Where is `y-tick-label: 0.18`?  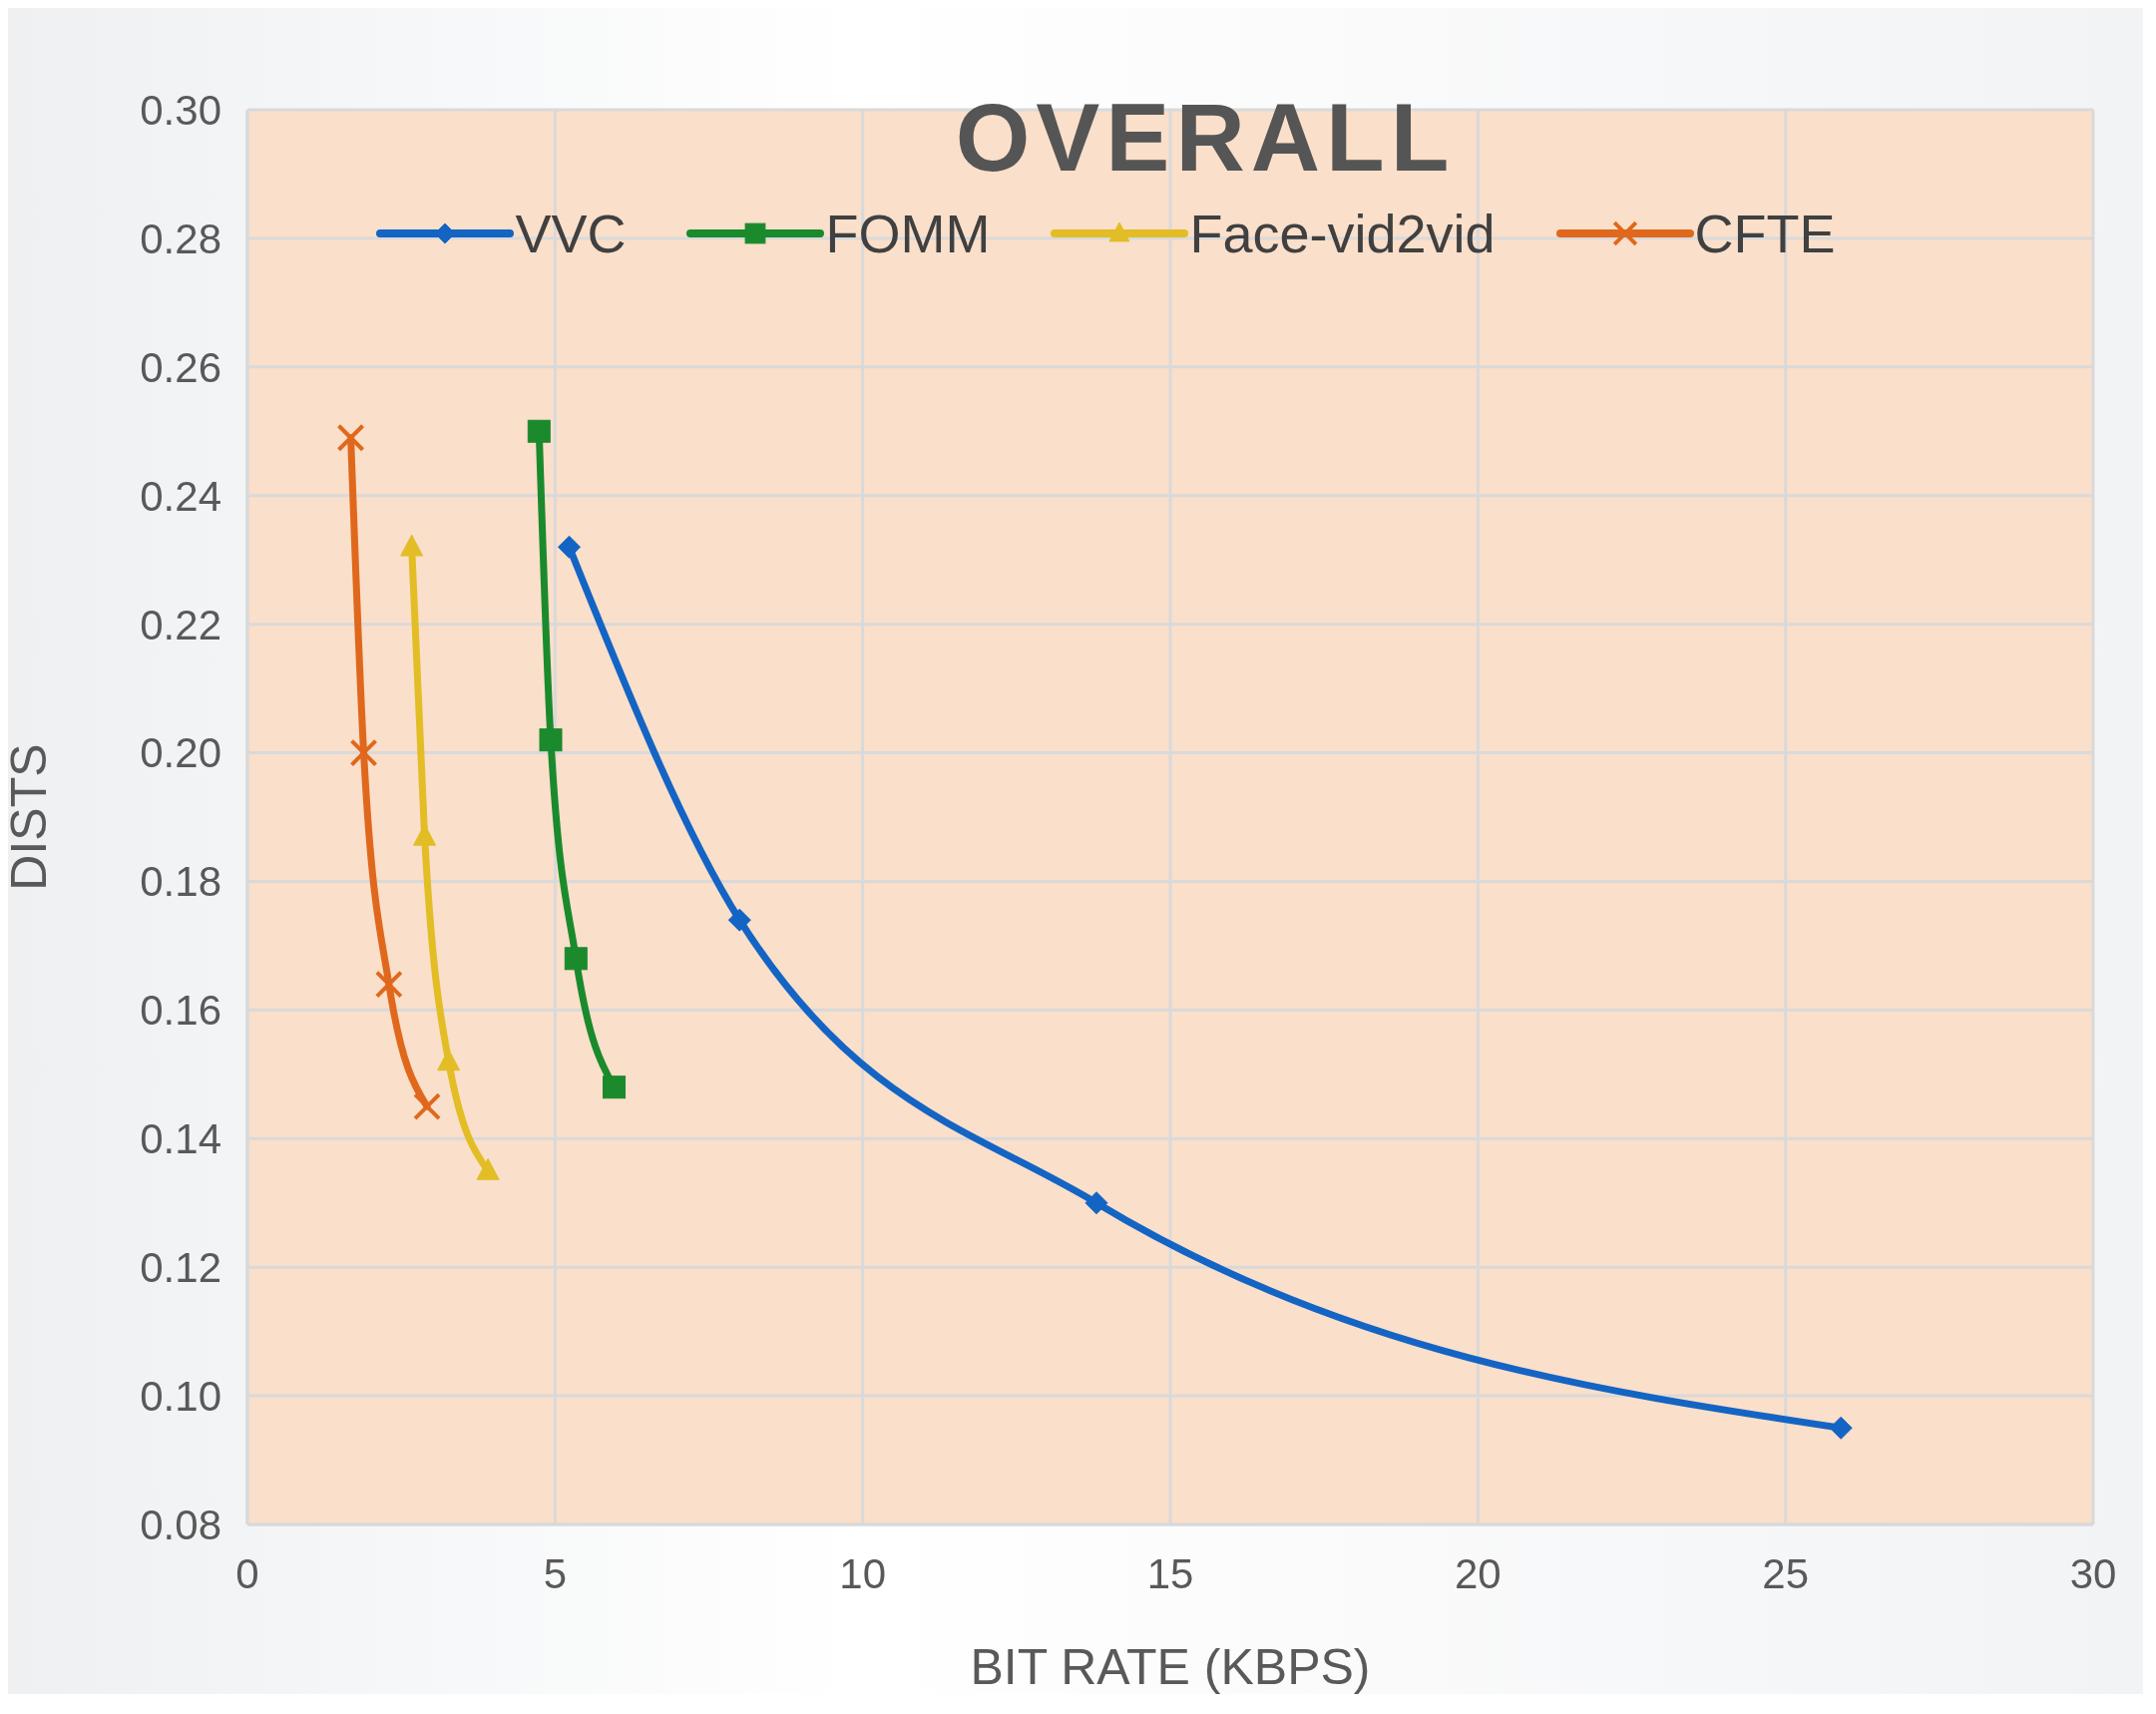
y-tick-label: 0.18 is located at coordinates (180, 882).